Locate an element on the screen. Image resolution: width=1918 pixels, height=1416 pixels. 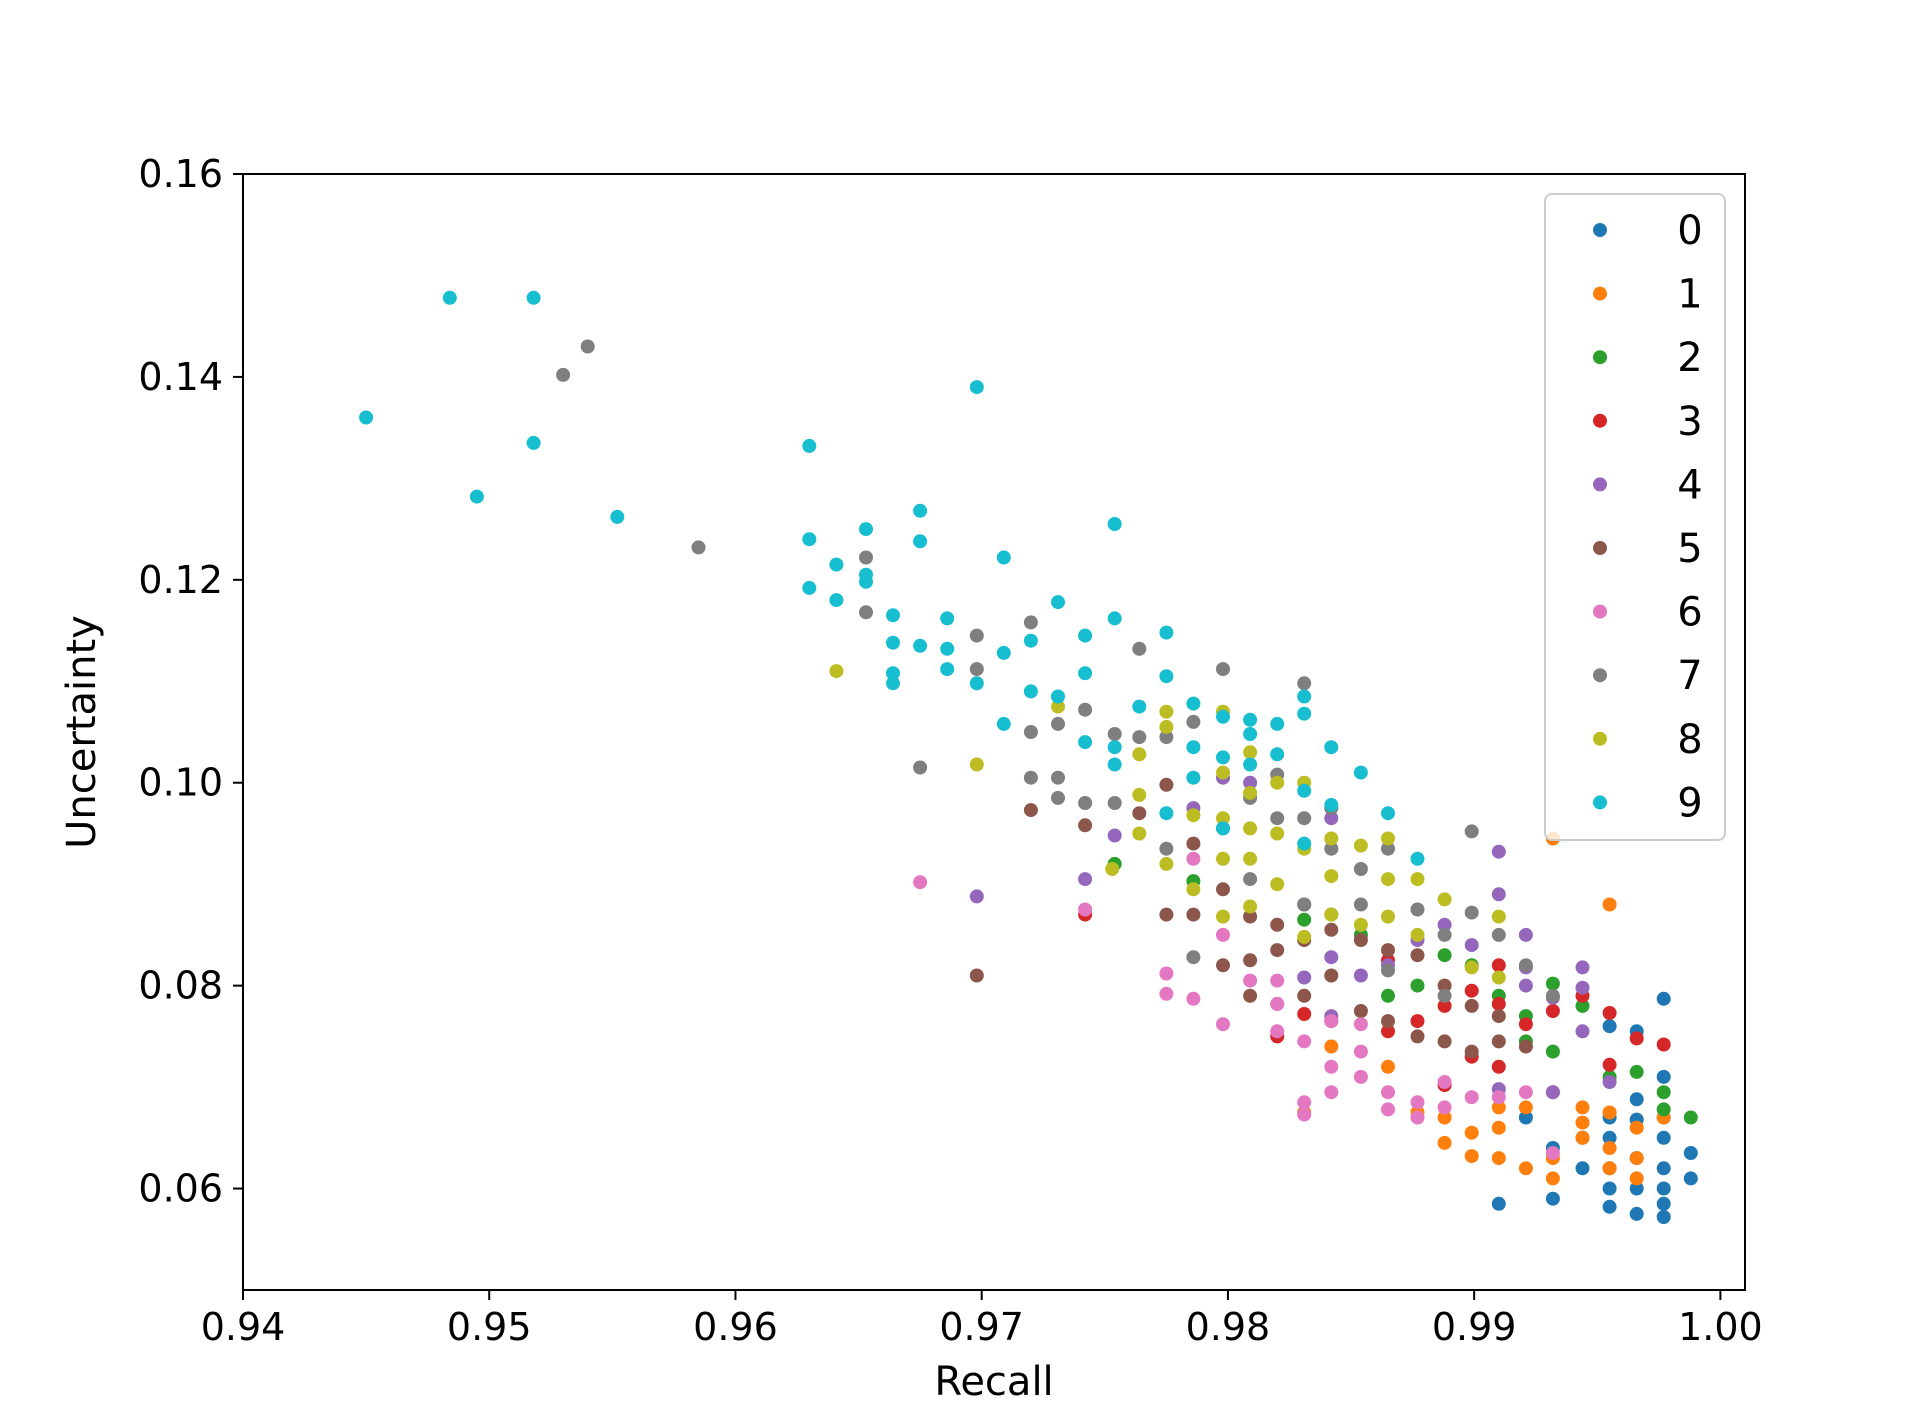
legend-label: 7 is located at coordinates (1689, 676).